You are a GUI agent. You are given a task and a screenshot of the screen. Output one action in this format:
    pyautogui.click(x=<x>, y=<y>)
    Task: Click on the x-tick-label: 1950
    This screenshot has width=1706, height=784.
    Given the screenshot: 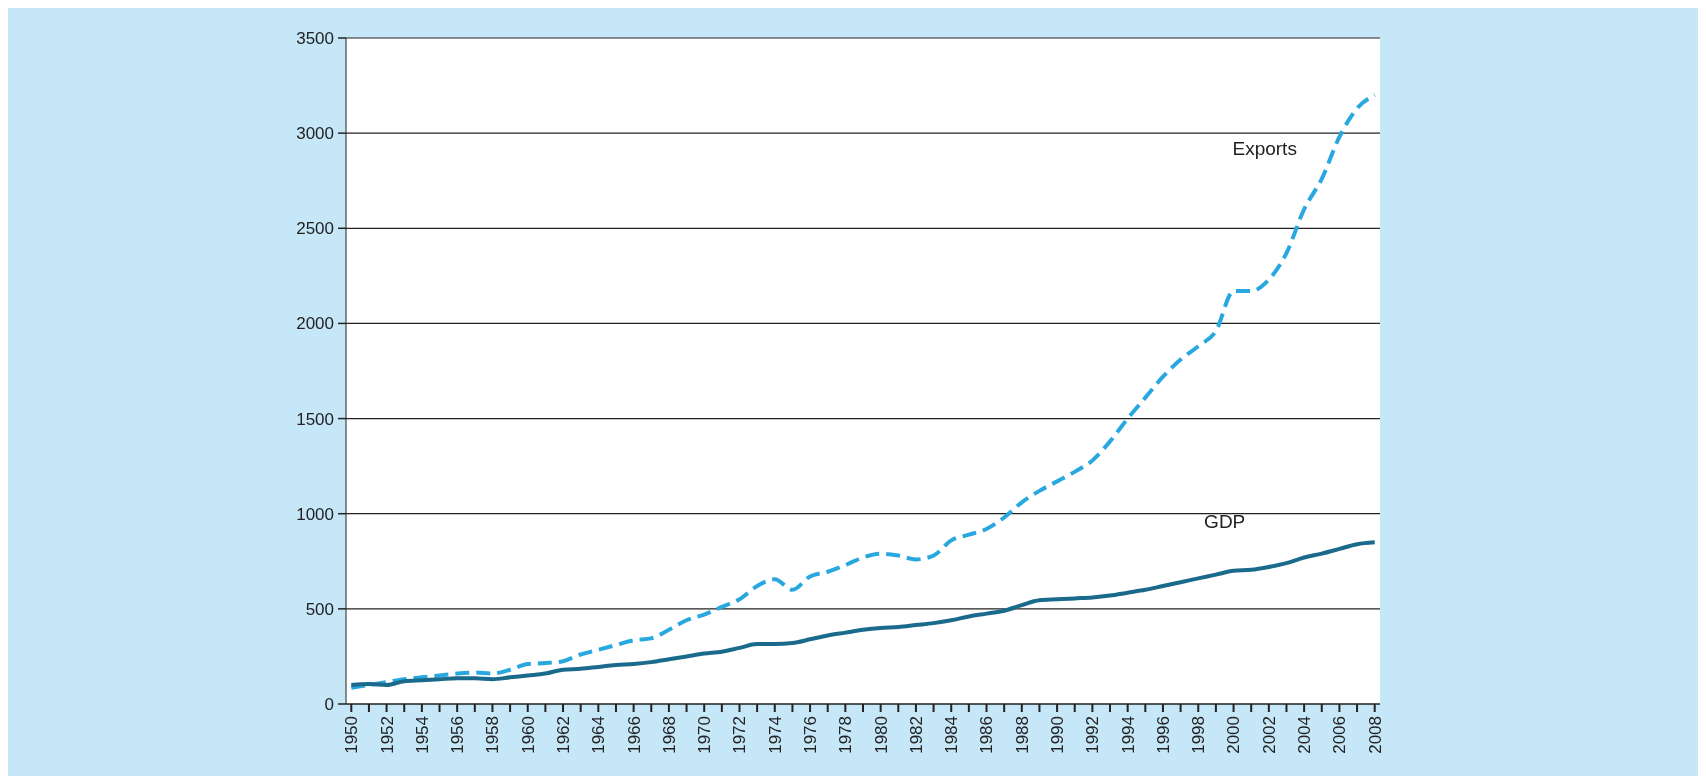 What is the action you would take?
    pyautogui.click(x=352, y=735)
    